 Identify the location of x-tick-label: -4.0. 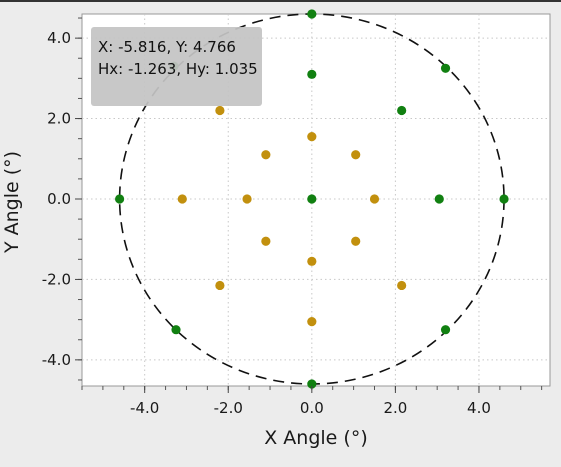
(144, 408).